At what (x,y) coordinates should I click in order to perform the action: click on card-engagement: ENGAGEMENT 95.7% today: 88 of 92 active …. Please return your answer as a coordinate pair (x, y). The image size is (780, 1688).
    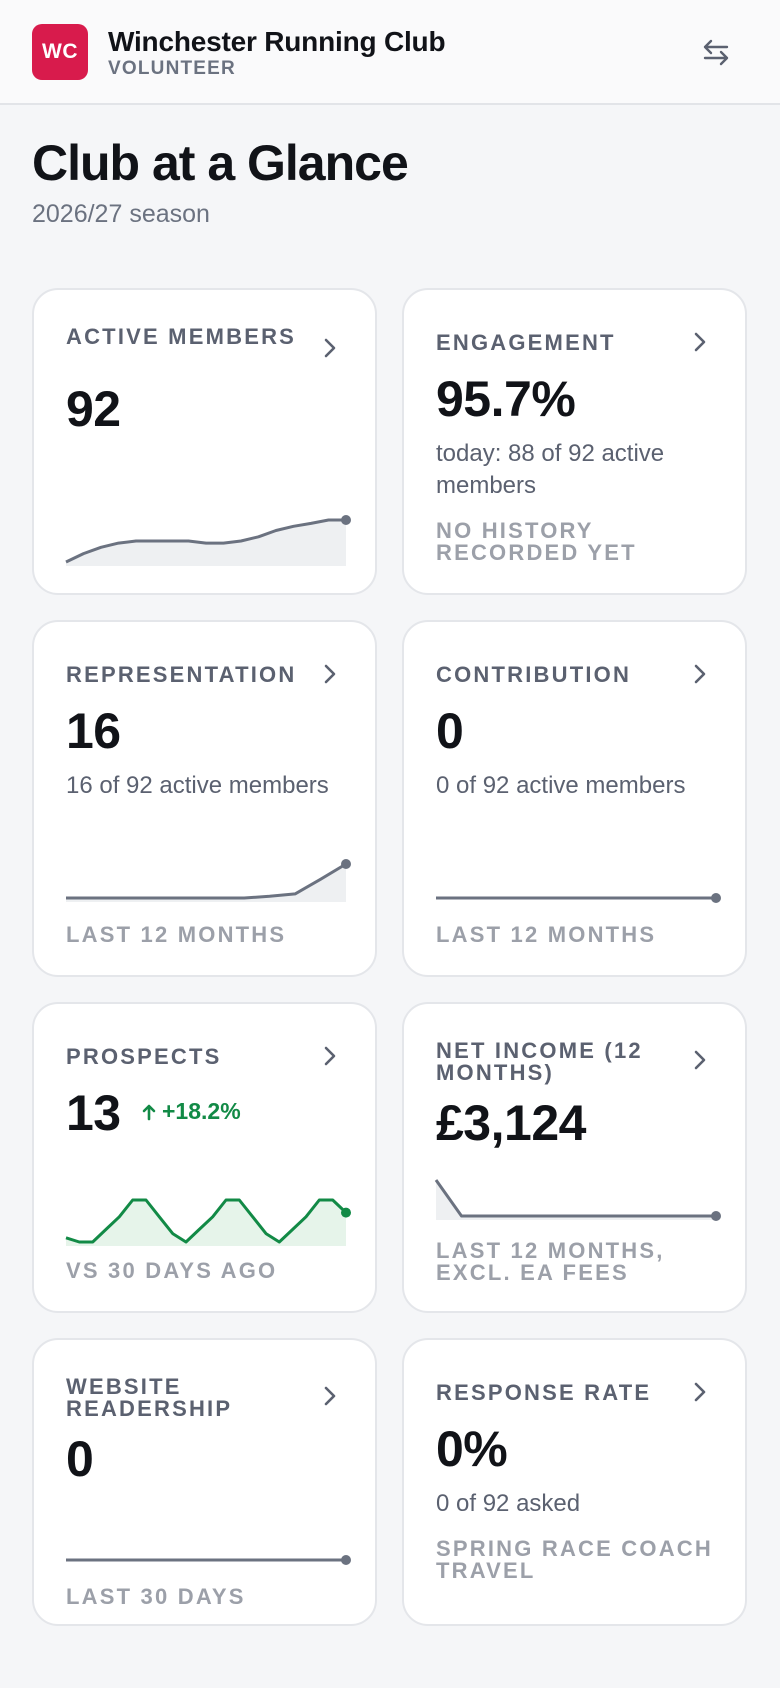
    Looking at the image, I should click on (574, 441).